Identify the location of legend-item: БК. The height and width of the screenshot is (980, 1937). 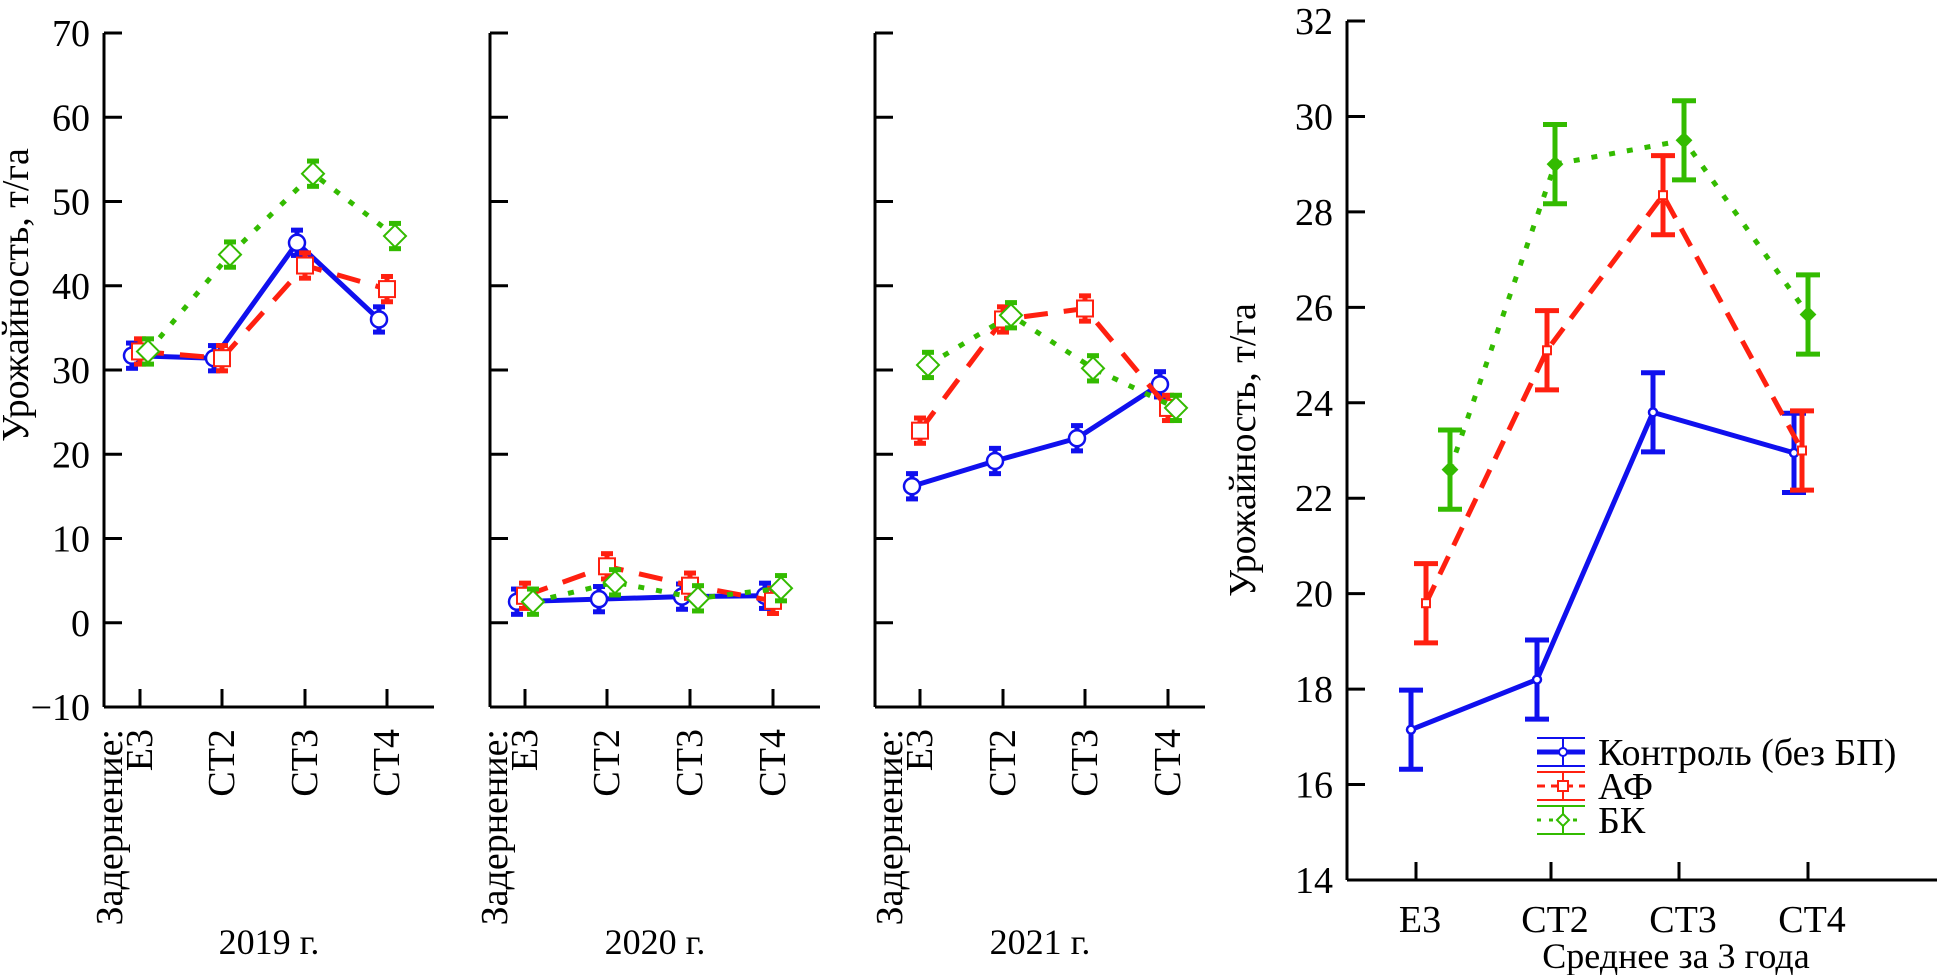
(1591, 821).